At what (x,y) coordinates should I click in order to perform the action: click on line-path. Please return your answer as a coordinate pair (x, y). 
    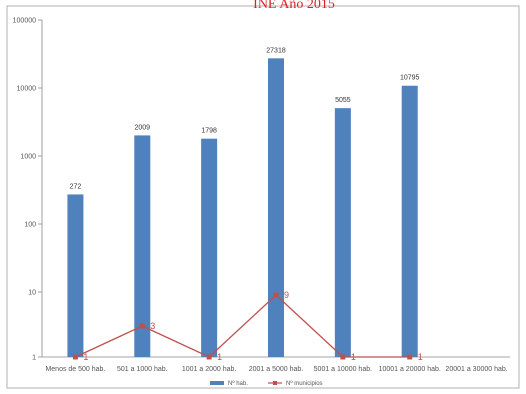
    Looking at the image, I should click on (242, 326).